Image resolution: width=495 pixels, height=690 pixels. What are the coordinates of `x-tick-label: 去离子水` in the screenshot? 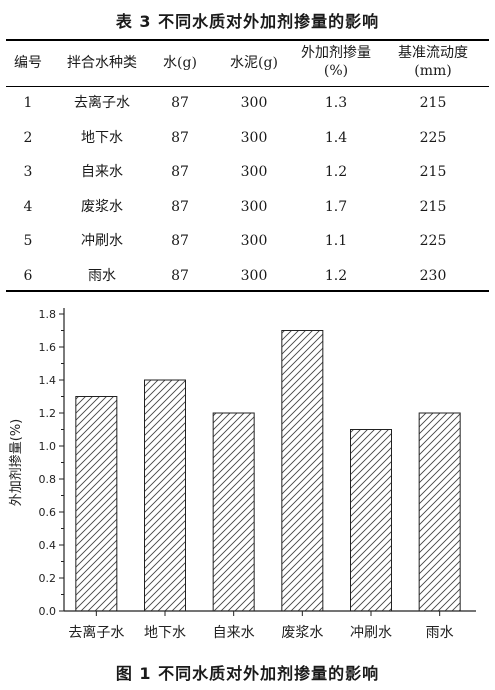 It's located at (96, 632).